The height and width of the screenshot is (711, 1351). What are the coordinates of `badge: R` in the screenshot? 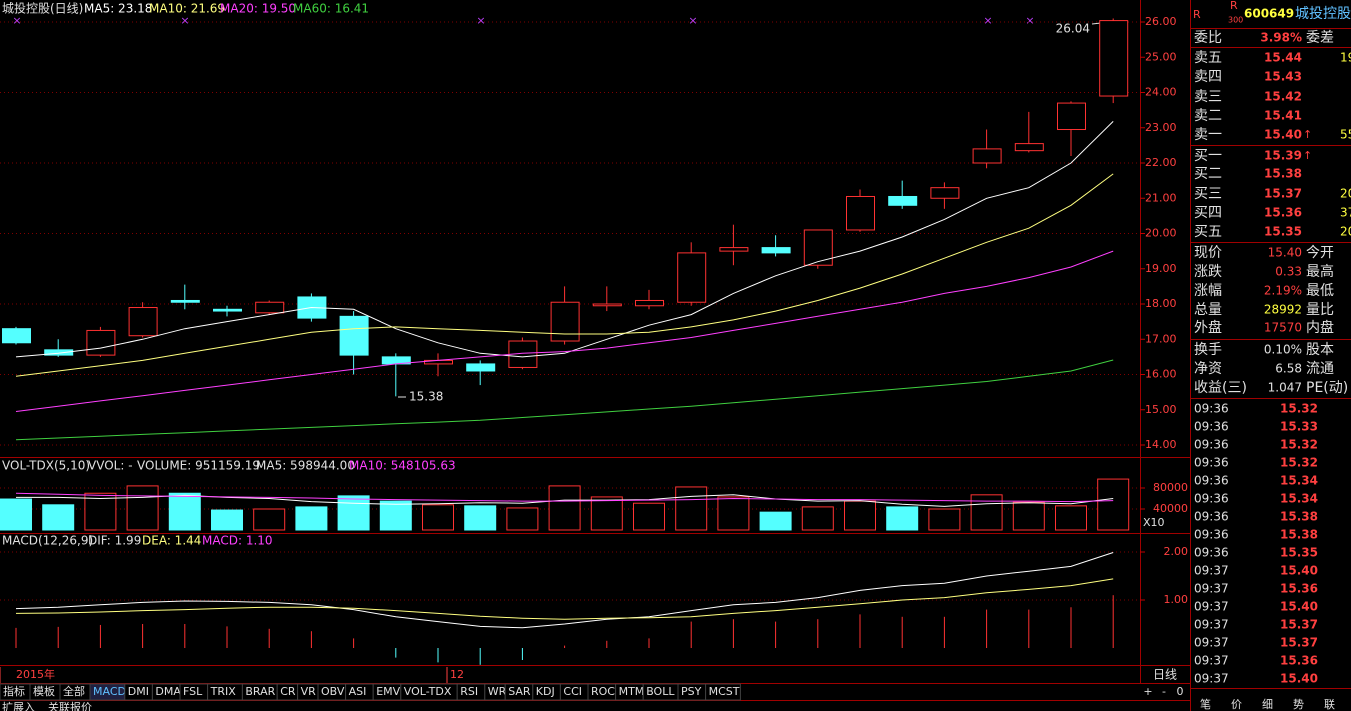 It's located at (1234, 6).